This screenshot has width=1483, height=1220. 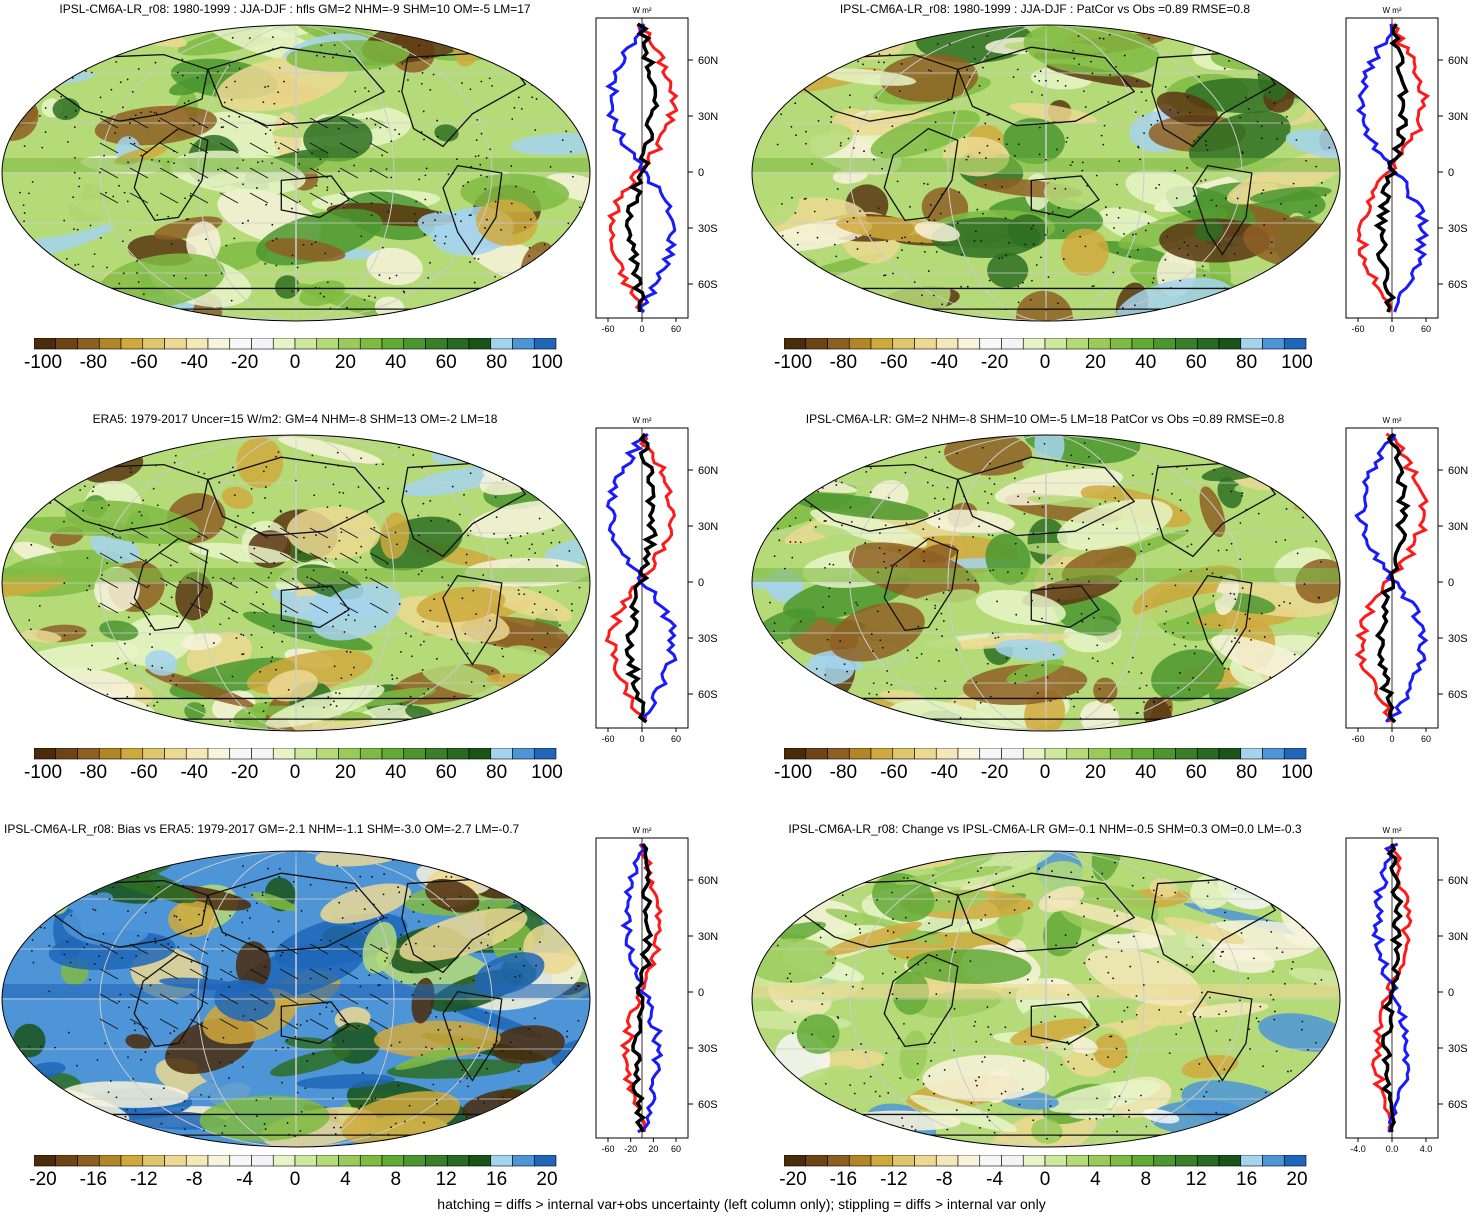 I want to click on colorbar-tick-label: -4, so click(x=995, y=1179).